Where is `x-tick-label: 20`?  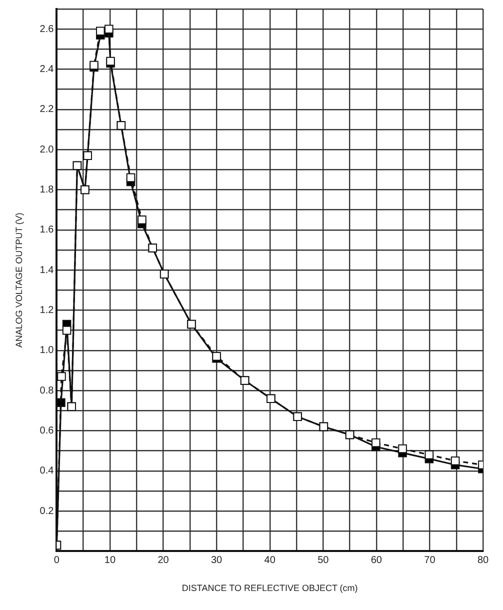
x-tick-label: 20 is located at coordinates (164, 560).